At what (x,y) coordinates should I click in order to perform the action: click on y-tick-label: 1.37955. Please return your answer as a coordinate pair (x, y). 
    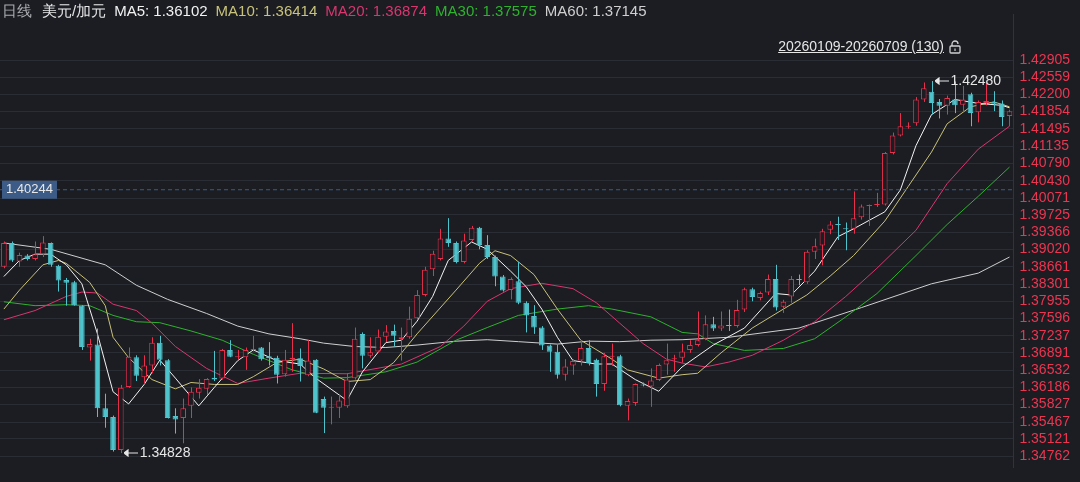
    Looking at the image, I should click on (1045, 299).